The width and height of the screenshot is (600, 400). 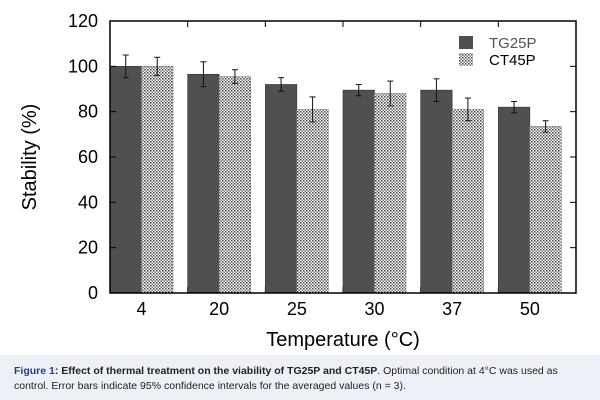 What do you see at coordinates (83, 66) in the screenshot?
I see `y-tick-label: 100` at bounding box center [83, 66].